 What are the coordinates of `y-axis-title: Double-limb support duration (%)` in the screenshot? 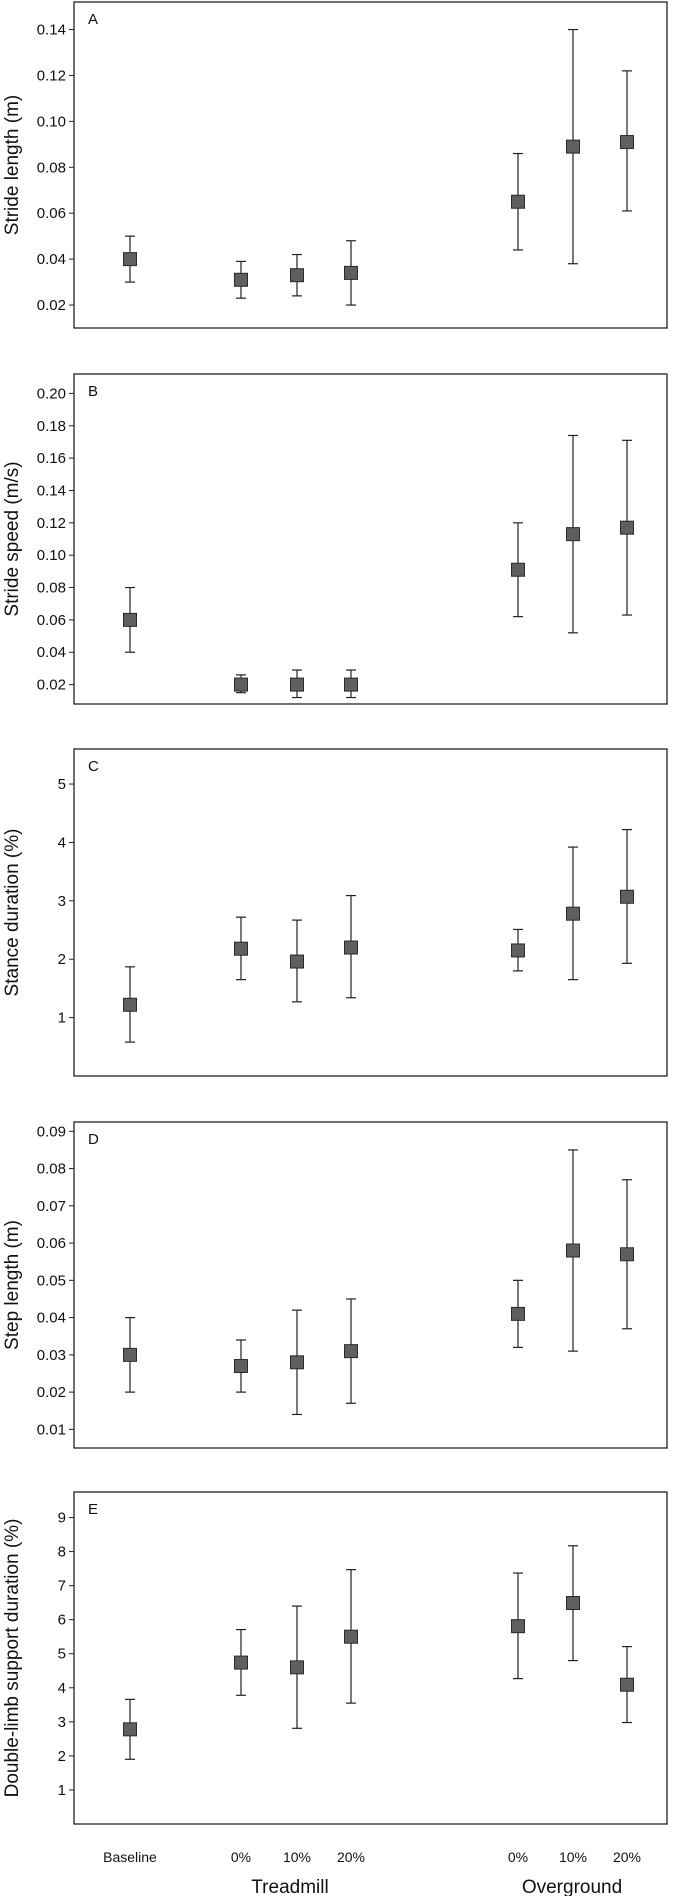 It's located at (12, 1658).